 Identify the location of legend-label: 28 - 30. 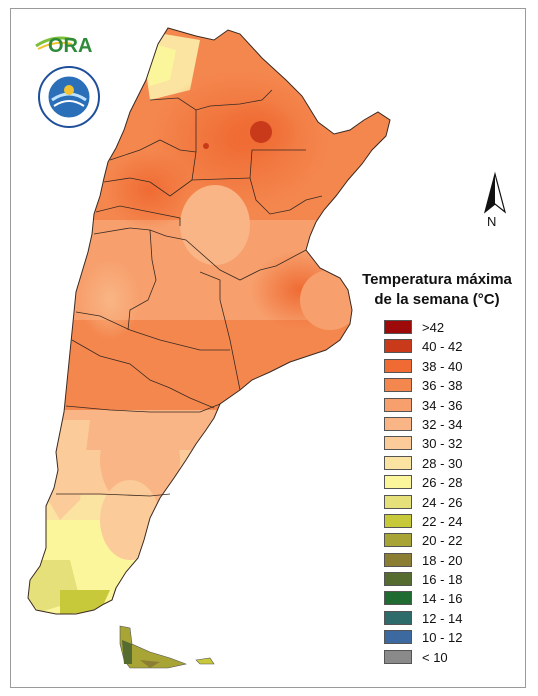
(442, 463).